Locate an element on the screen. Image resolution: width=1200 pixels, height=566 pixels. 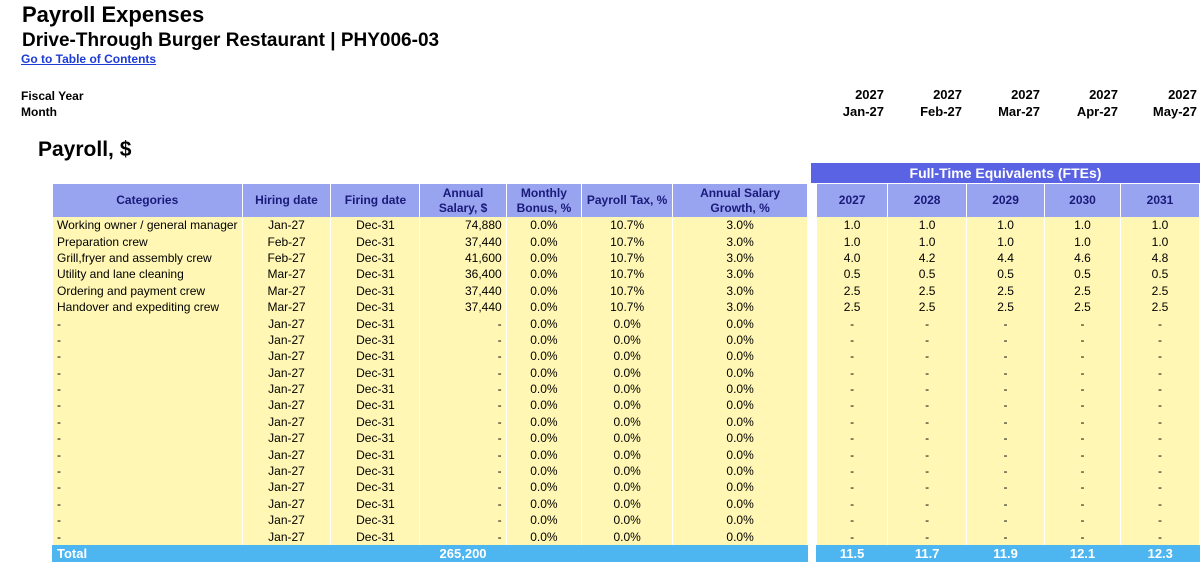
toc-link: Go to Table of Contents is located at coordinates (89, 59).